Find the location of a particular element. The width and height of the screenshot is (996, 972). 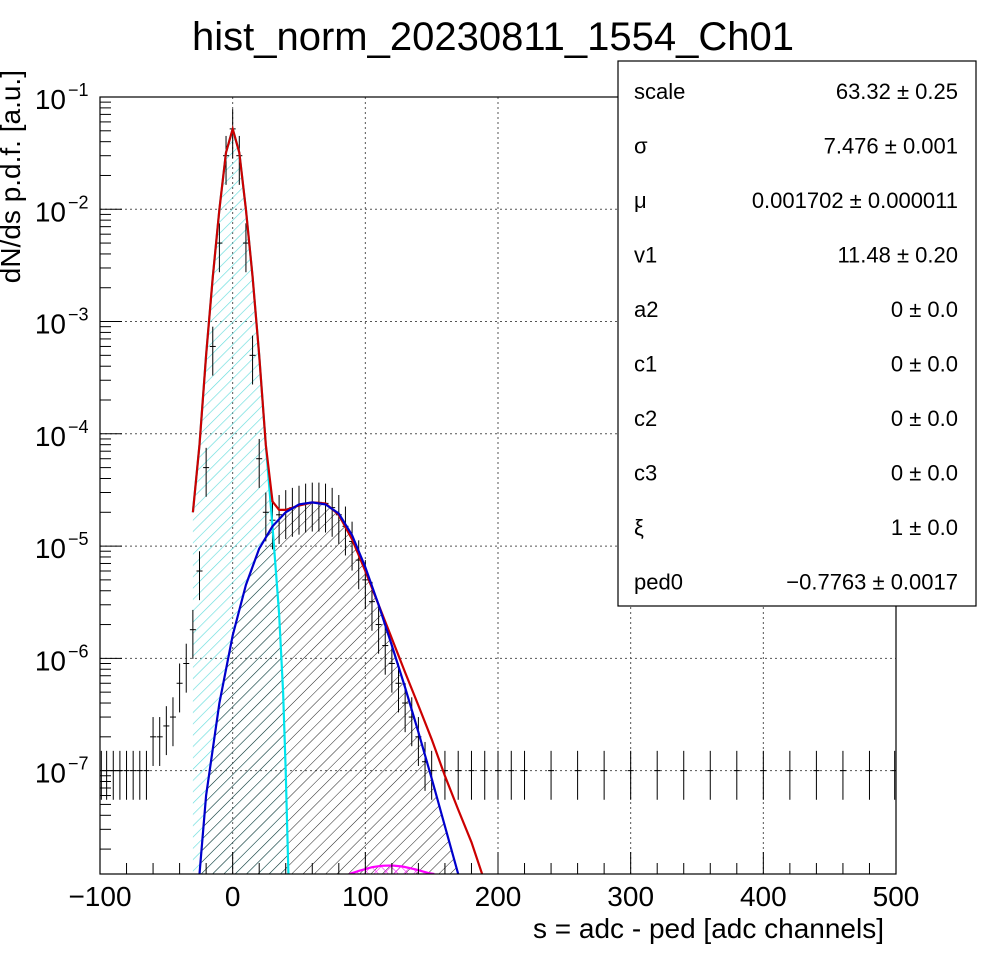

stats-param-value: 1 ± 0.0 is located at coordinates (924, 527).